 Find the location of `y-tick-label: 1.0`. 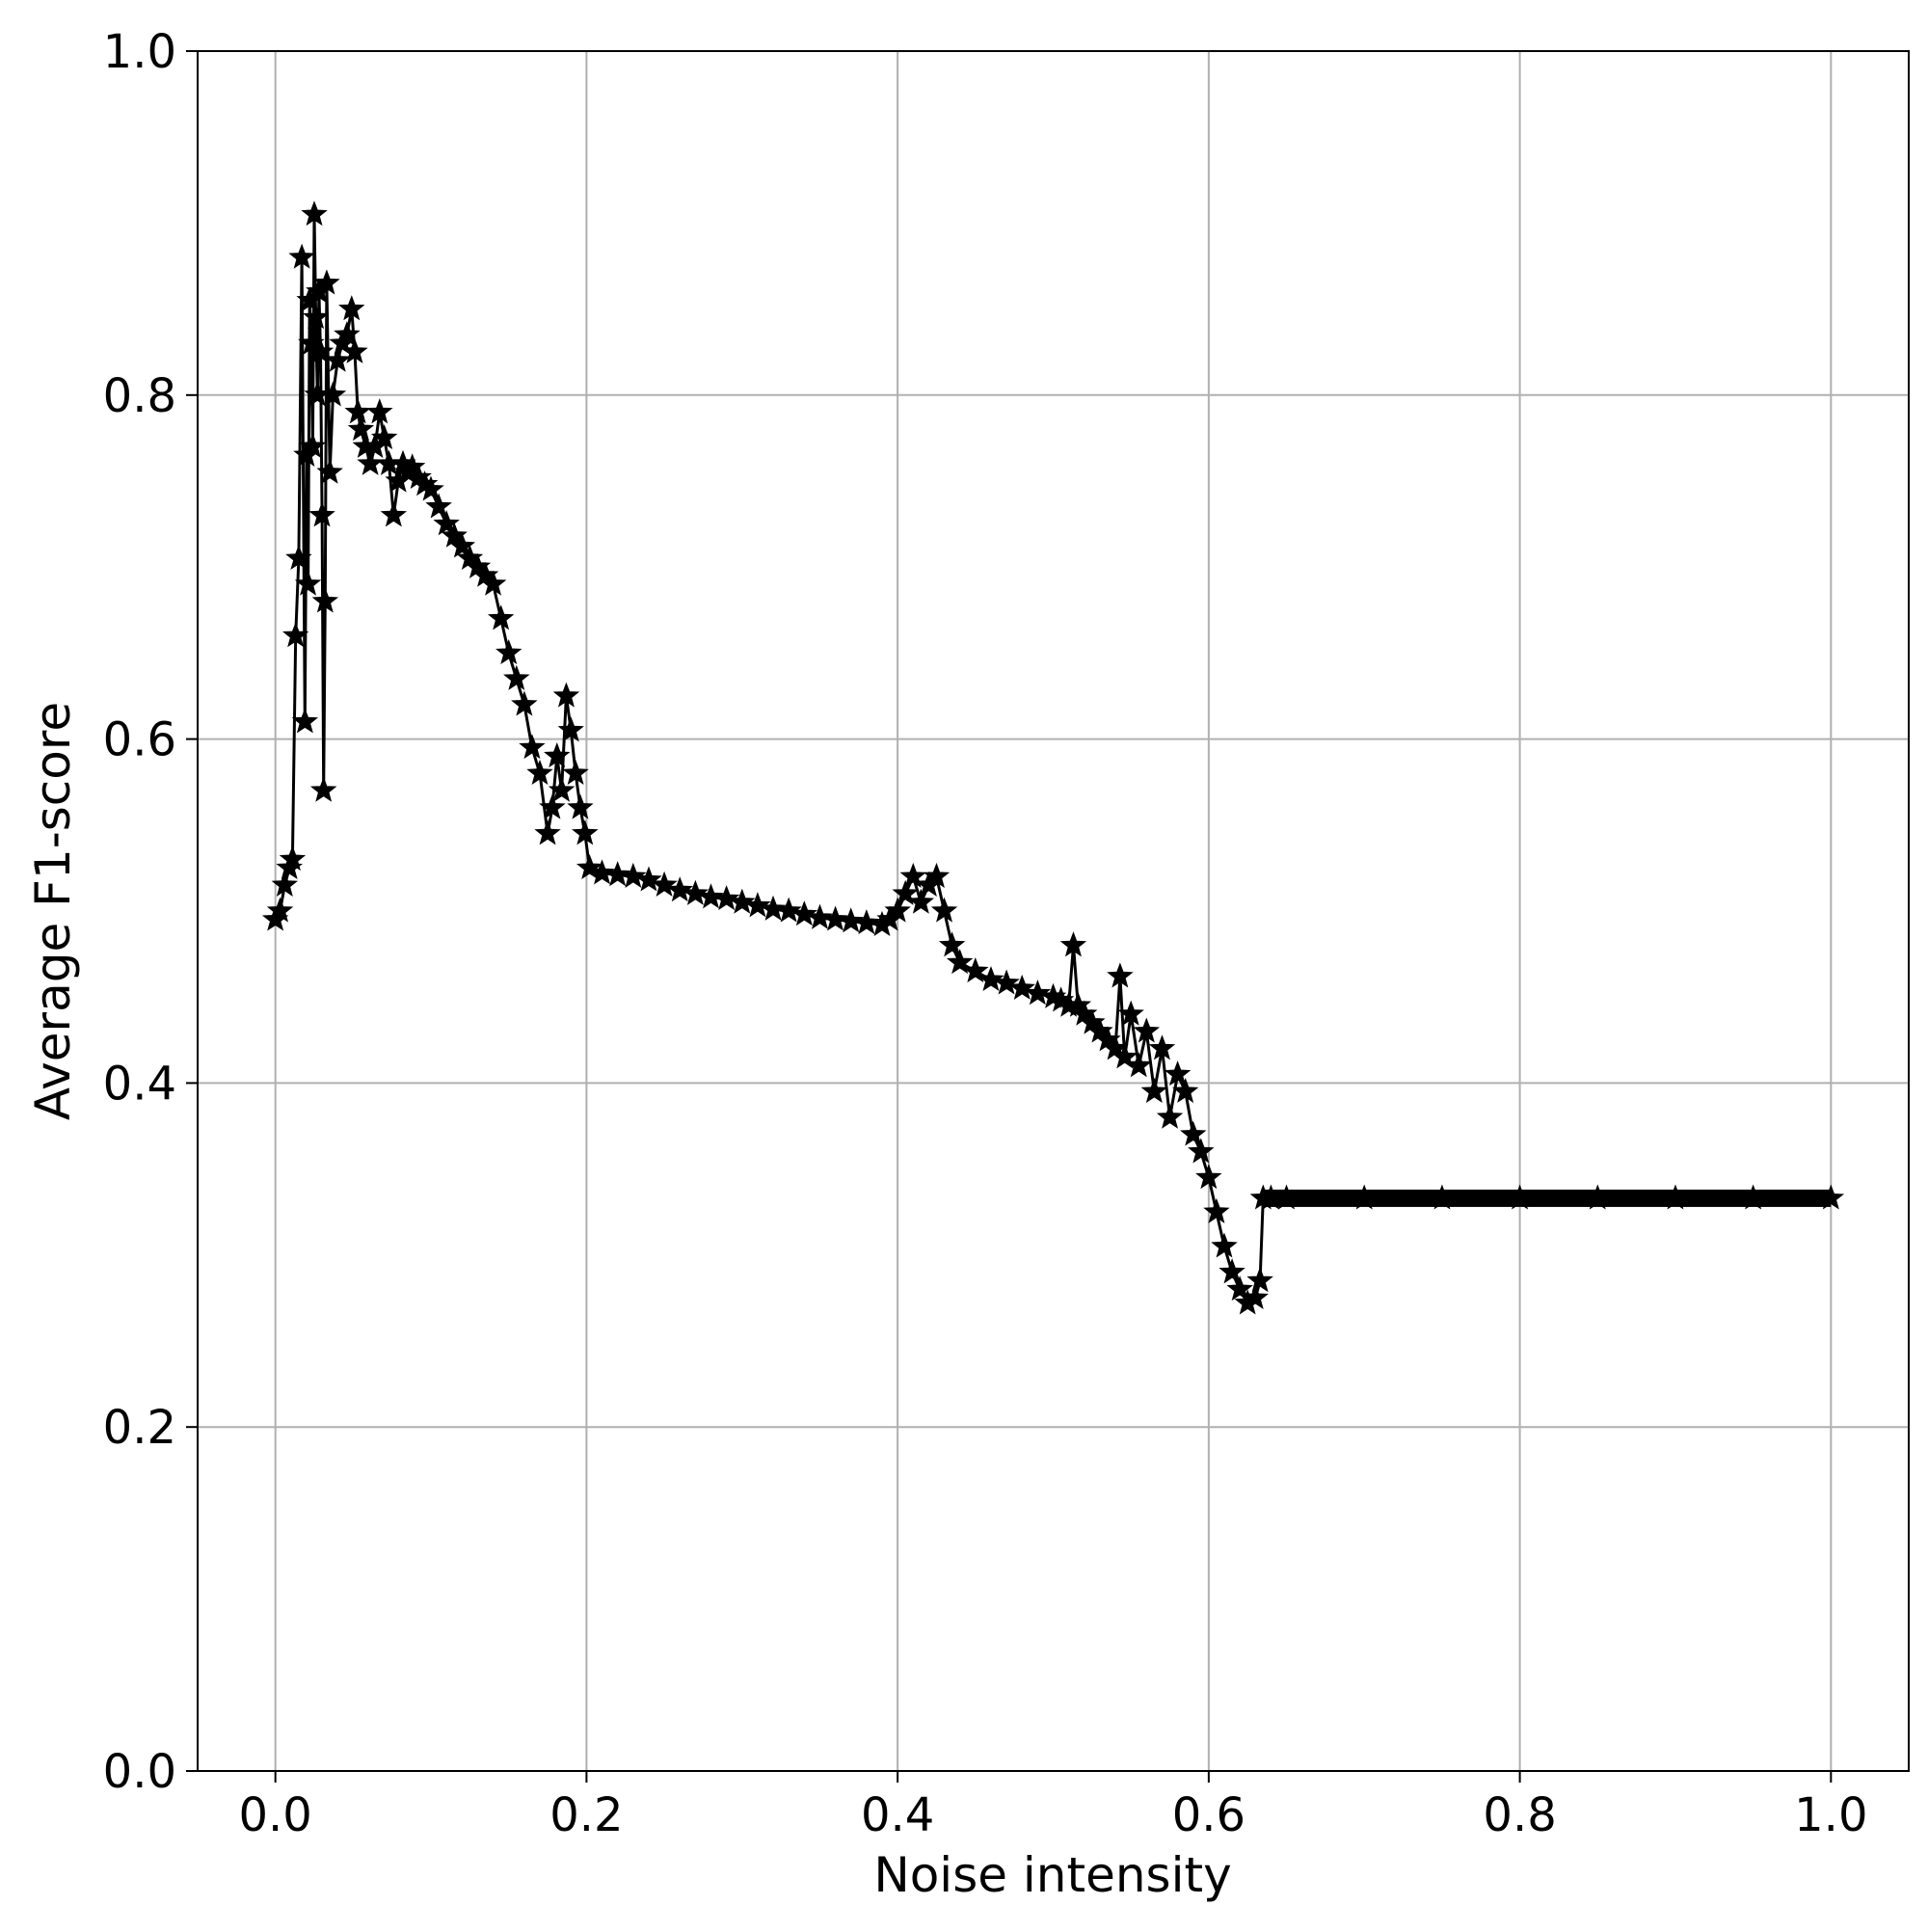

y-tick-label: 1.0 is located at coordinates (139, 52).